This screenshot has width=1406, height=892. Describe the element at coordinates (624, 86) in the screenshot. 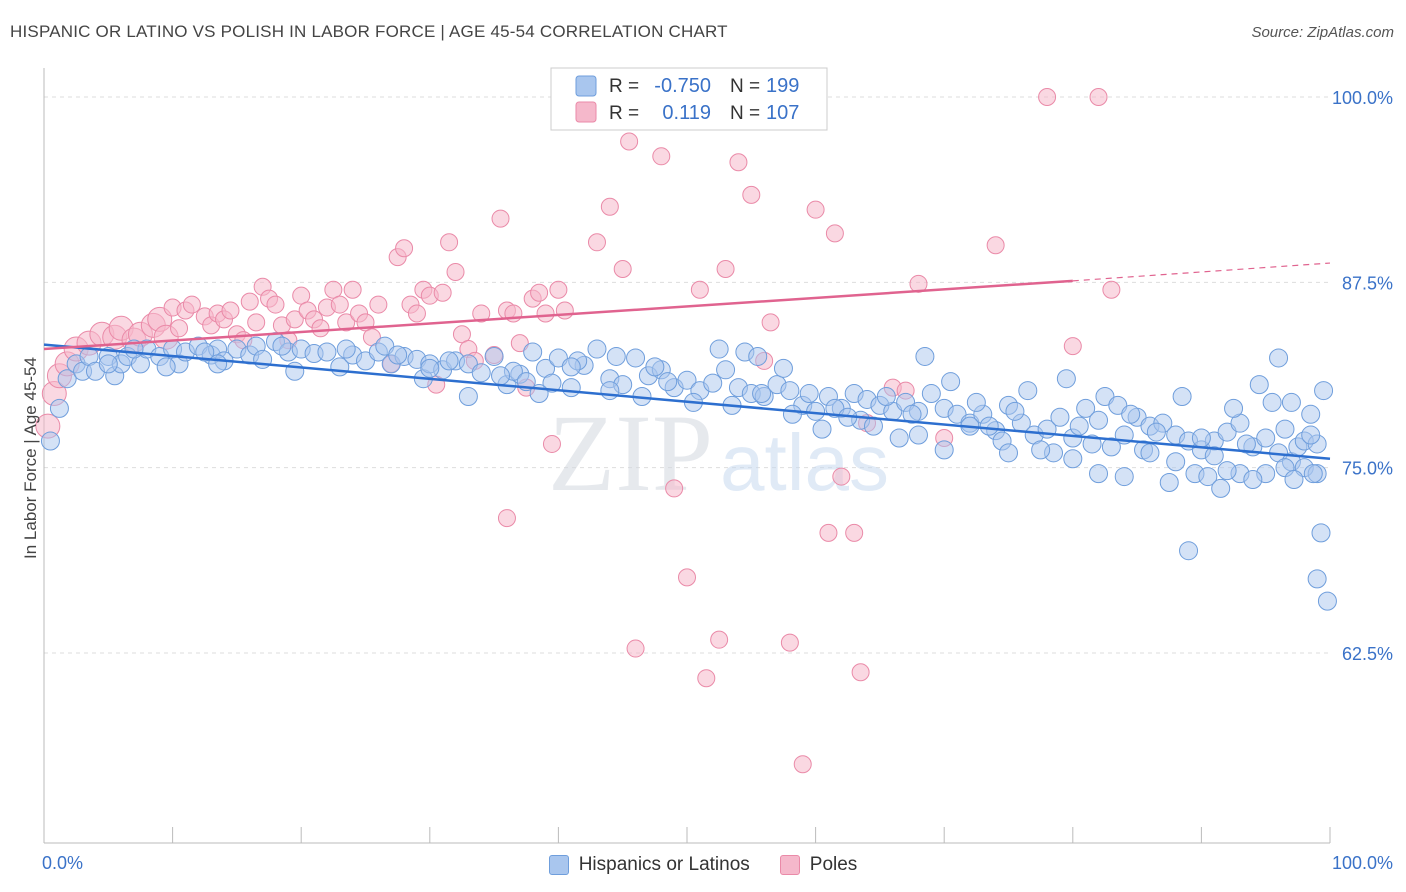

I see `legend-r-label-1: R =` at that location.